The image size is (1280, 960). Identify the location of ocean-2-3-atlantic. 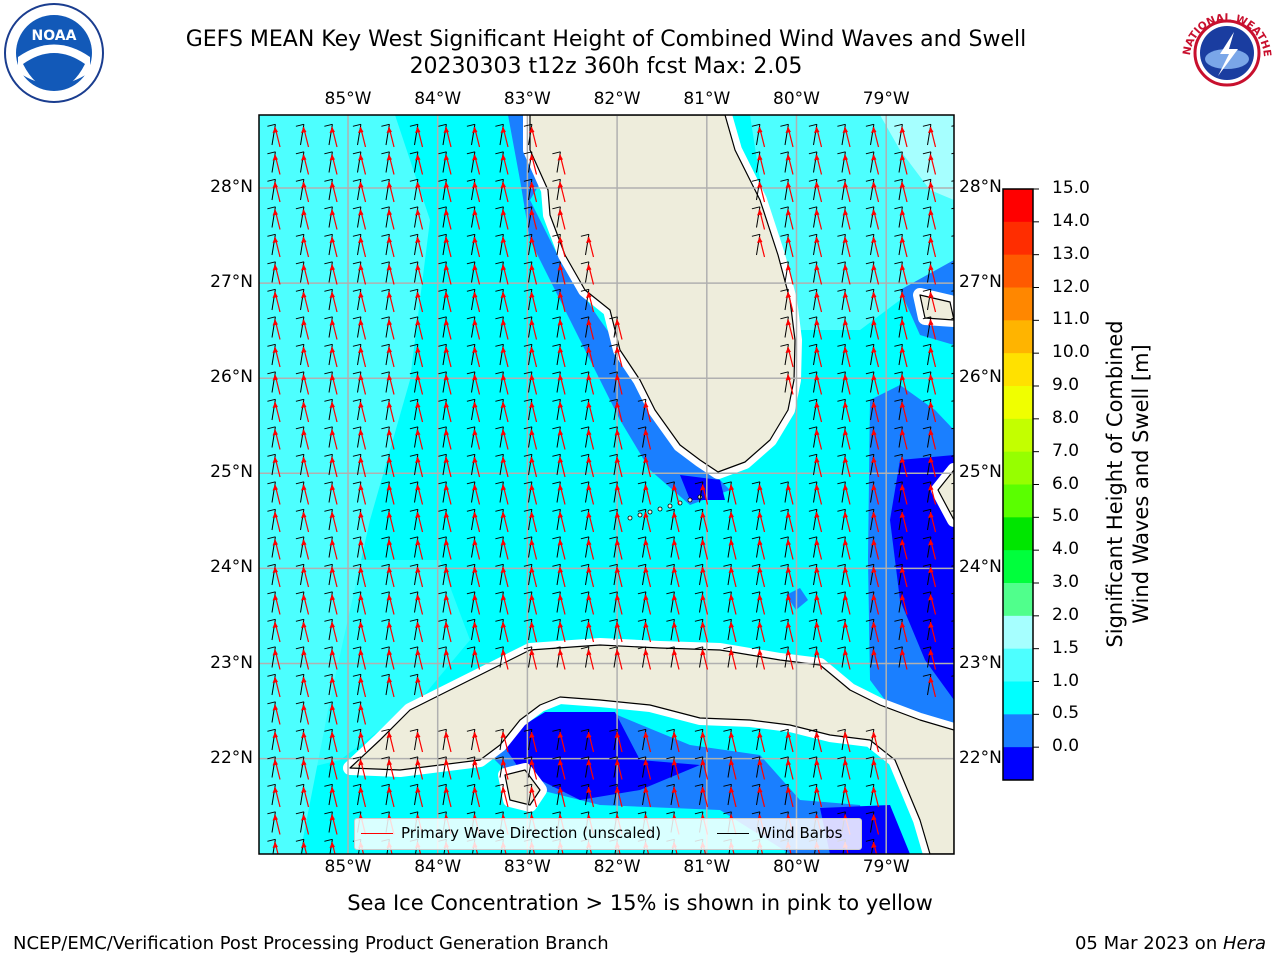
(917, 157).